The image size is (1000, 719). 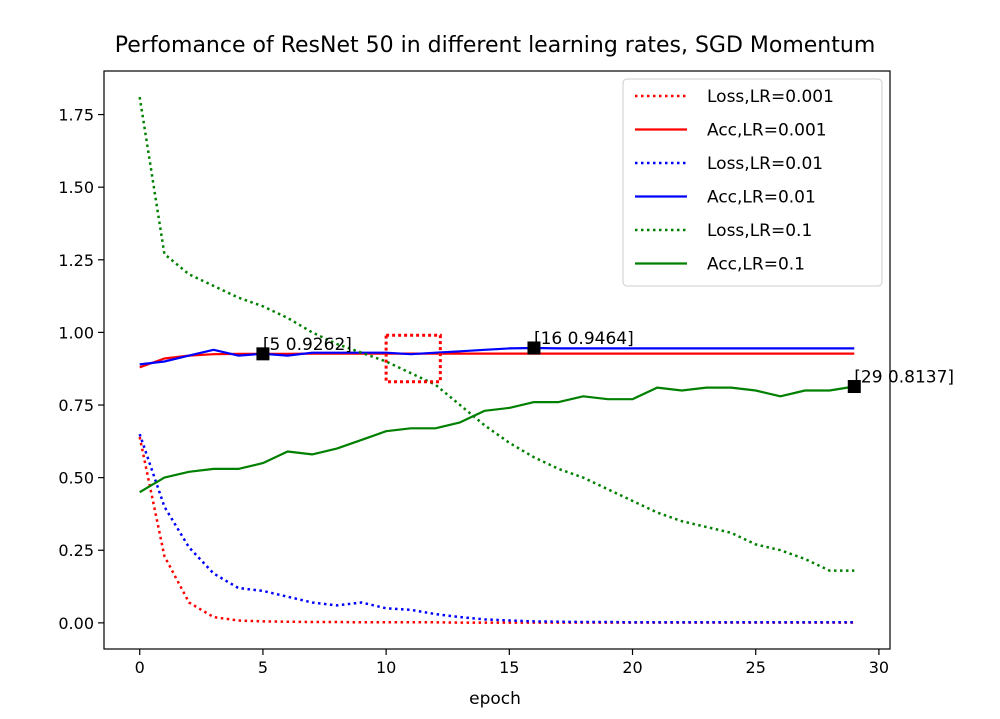 What do you see at coordinates (904, 378) in the screenshot?
I see `annotation-label-2: [29 0.8137]` at bounding box center [904, 378].